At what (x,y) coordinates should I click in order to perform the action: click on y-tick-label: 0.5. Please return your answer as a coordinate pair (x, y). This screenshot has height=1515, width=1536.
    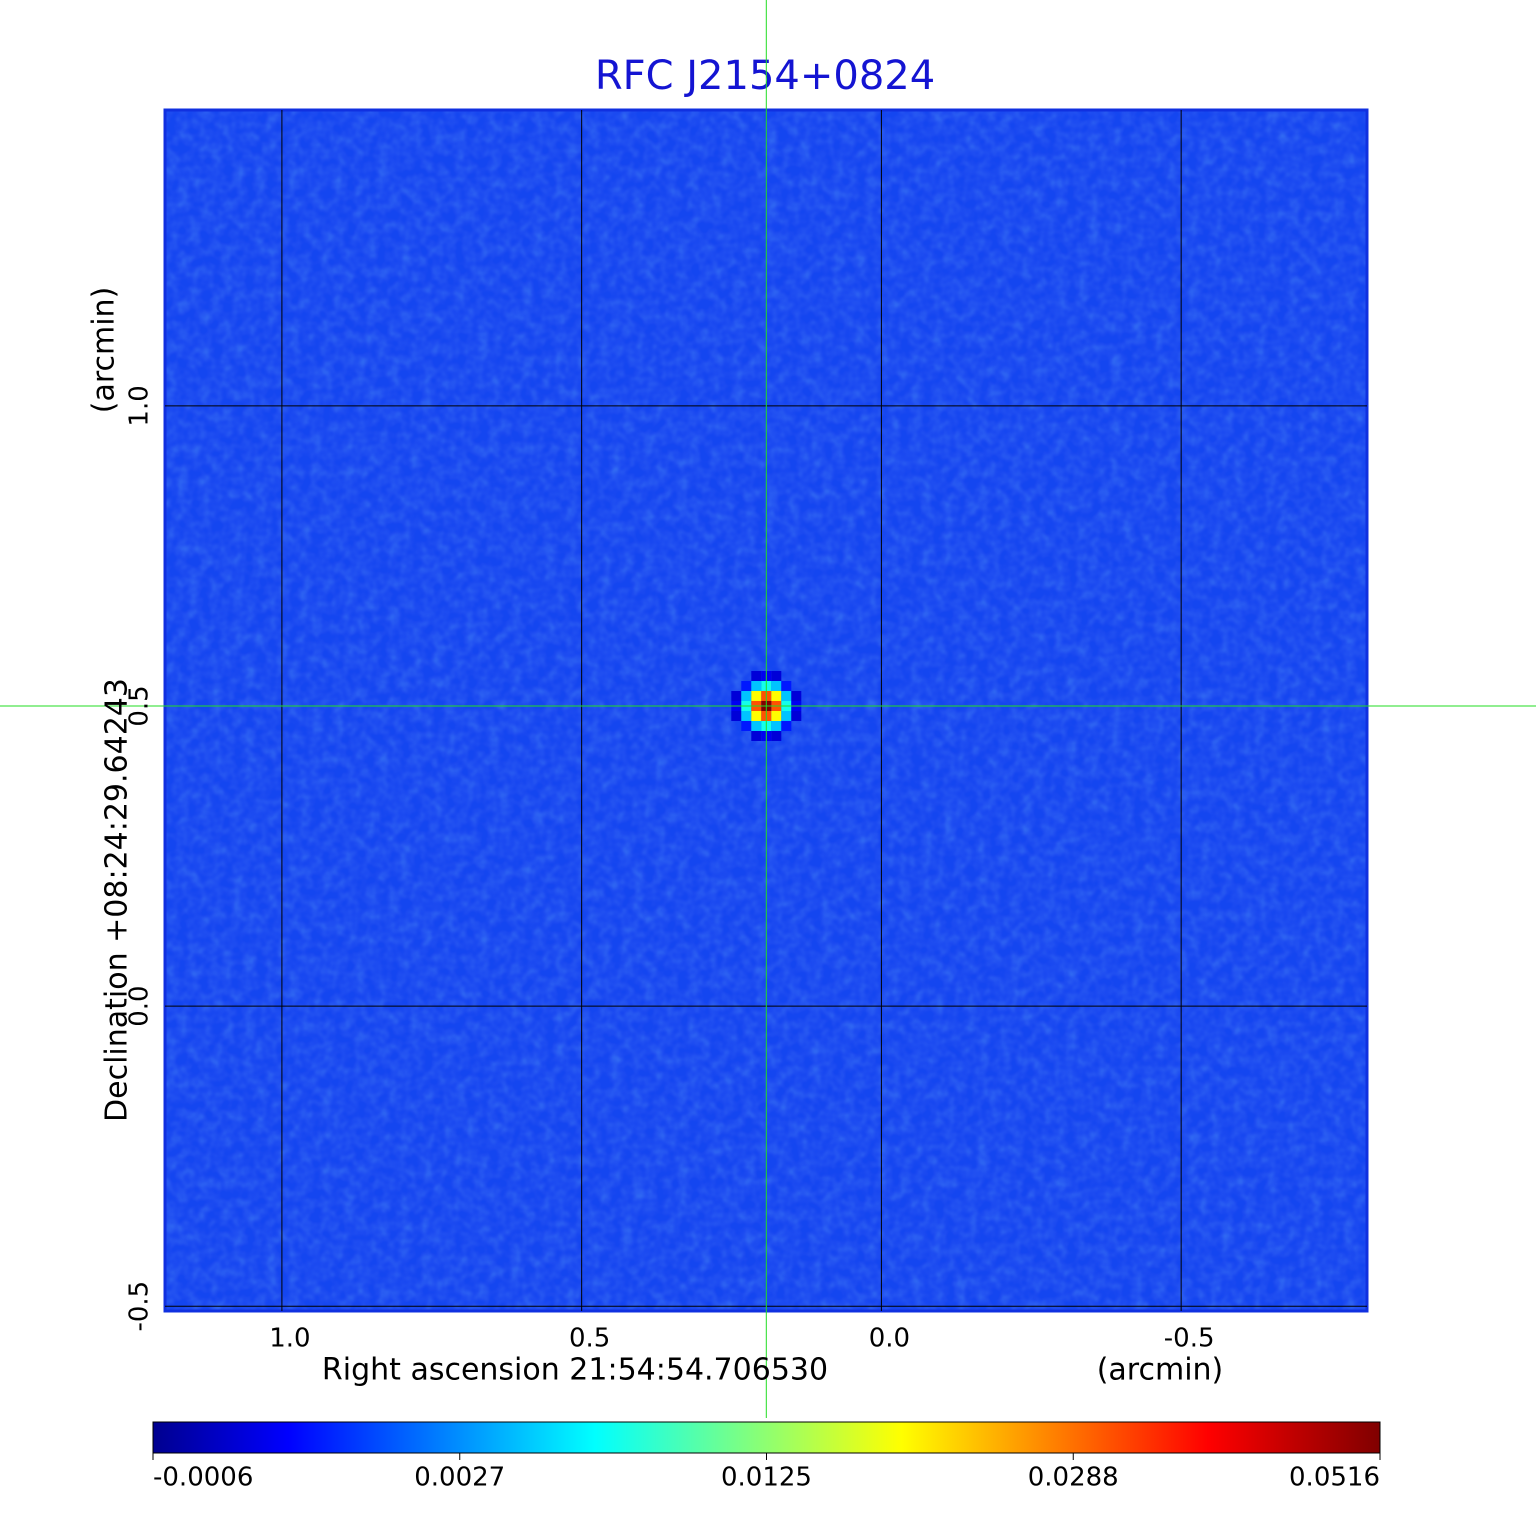
    Looking at the image, I should click on (140, 705).